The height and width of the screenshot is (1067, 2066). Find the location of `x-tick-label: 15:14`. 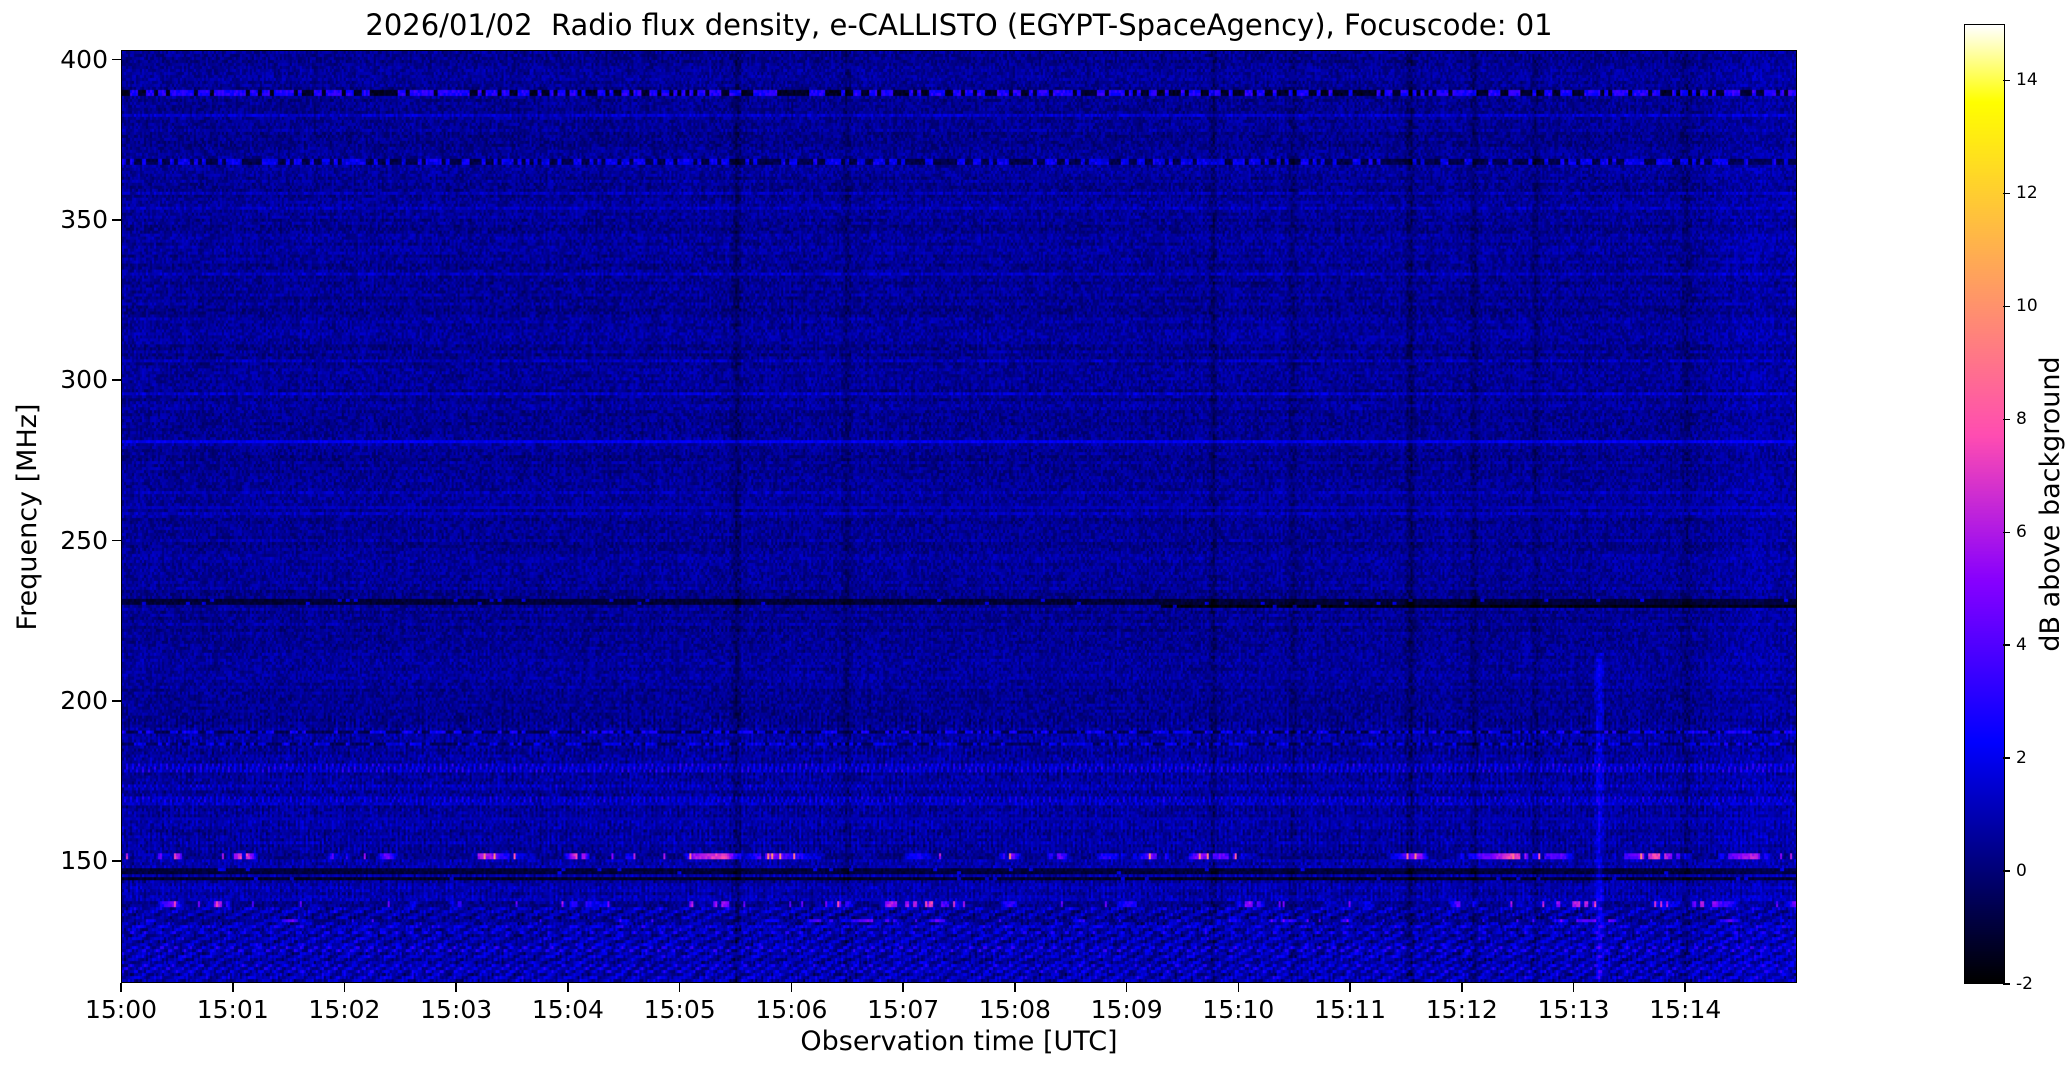

x-tick-label: 15:14 is located at coordinates (1685, 1009).